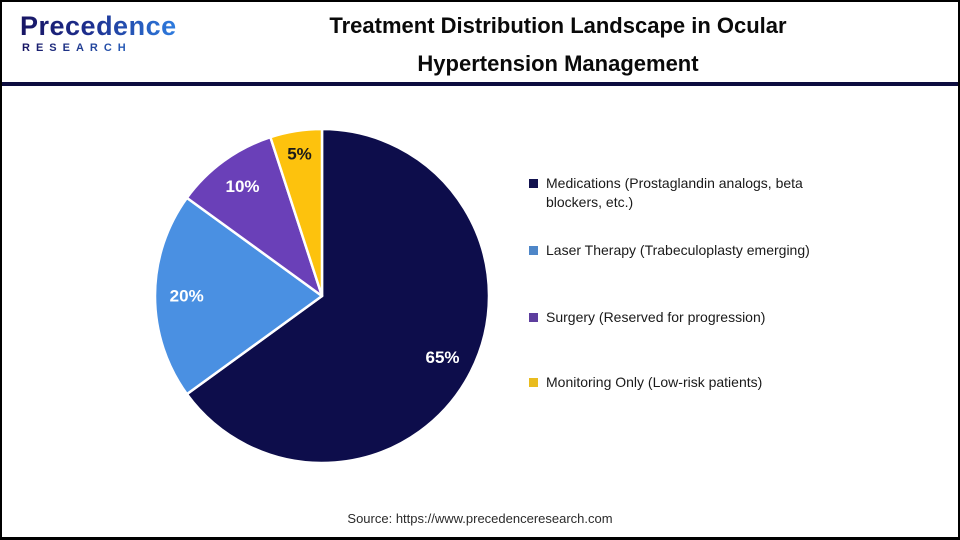  I want to click on logo-subtitle: RESEARCH, so click(99, 48).